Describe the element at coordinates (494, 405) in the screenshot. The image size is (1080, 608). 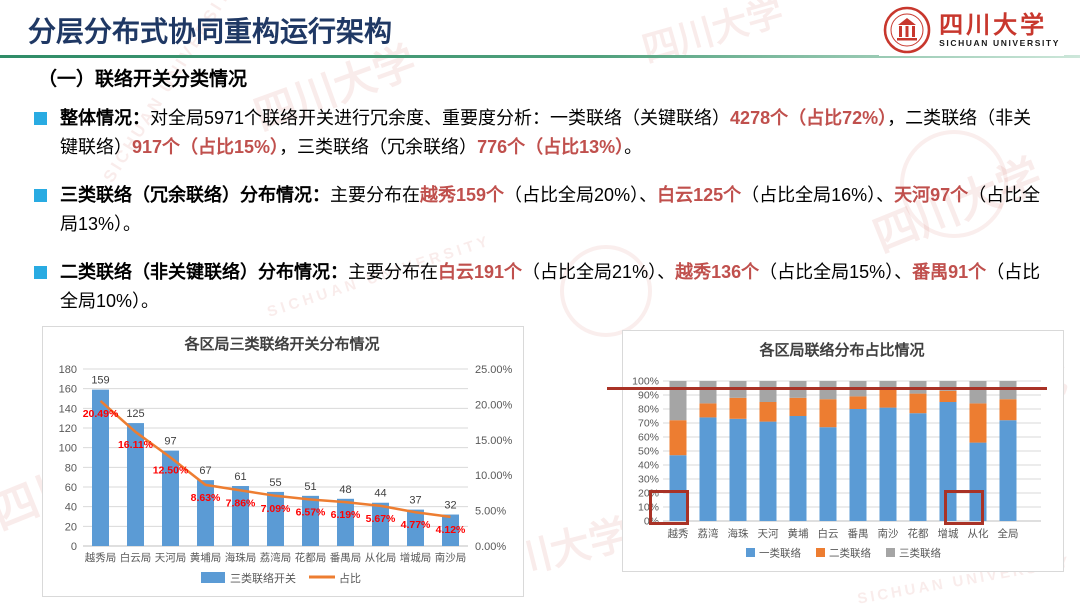
I see `svg-text: 20.00%` at that location.